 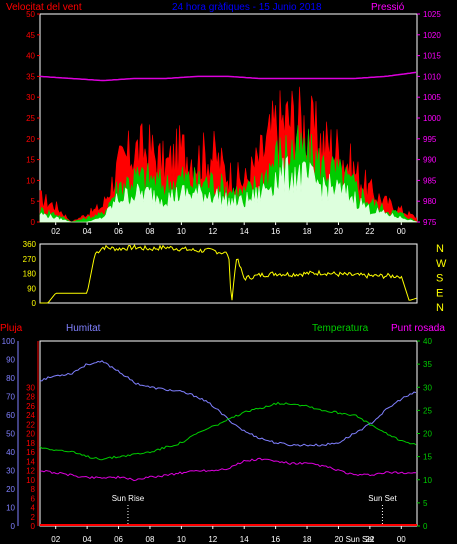 I want to click on humidity-y-tick-label: 14, so click(x=30, y=461).